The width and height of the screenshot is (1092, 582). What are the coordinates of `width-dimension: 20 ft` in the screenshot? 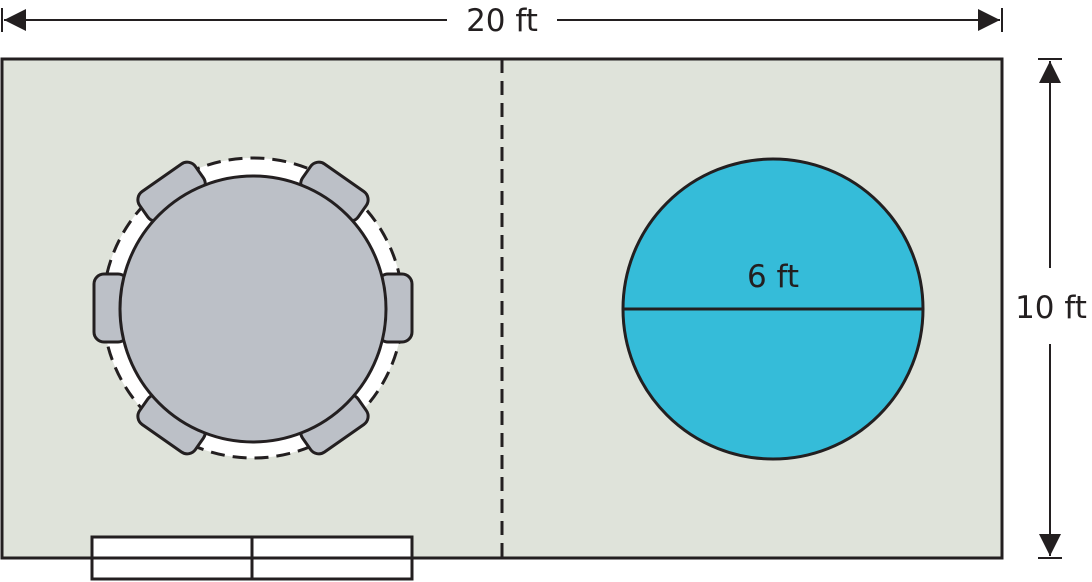 It's located at (502, 21).